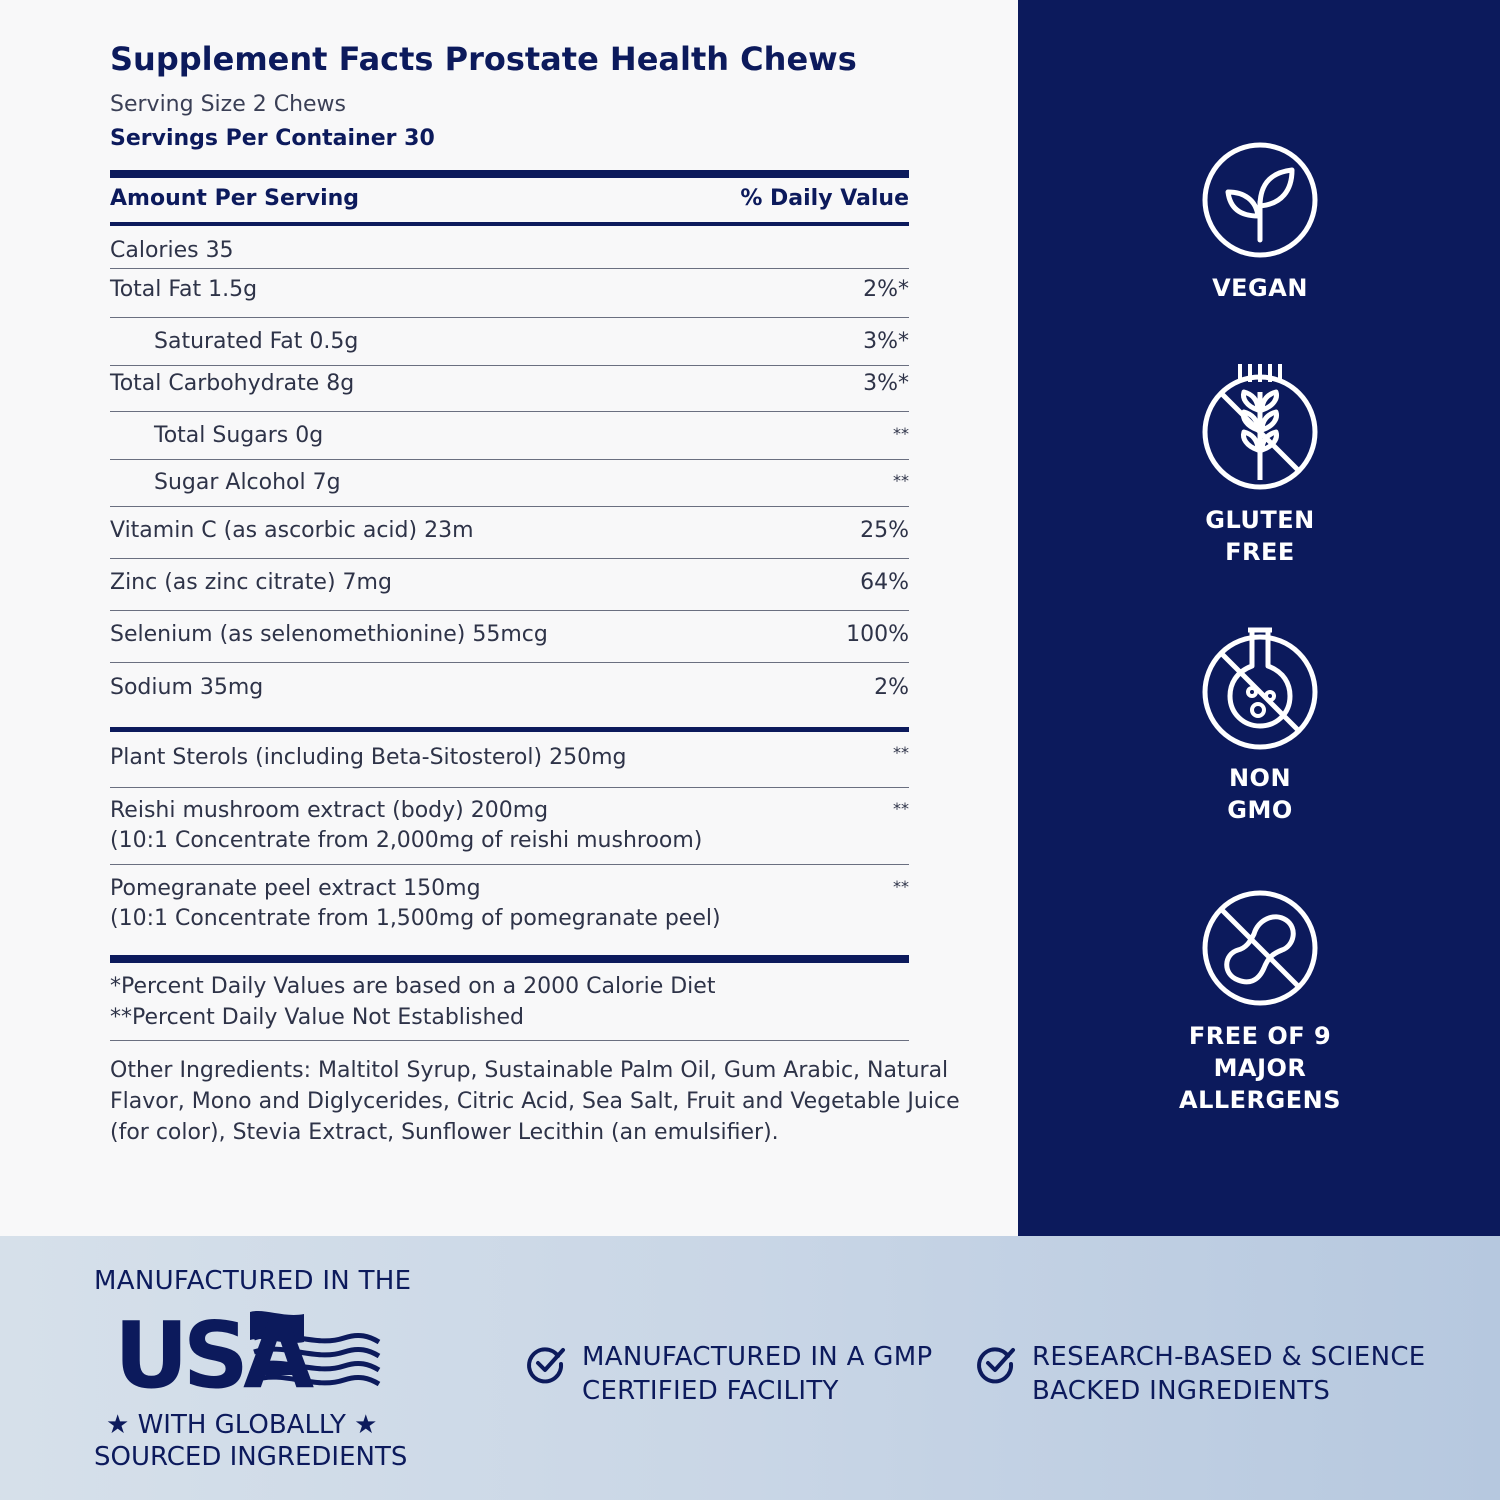 The width and height of the screenshot is (1500, 1500). Describe the element at coordinates (214, 1355) in the screenshot. I see `usa-wordmark: USA` at that location.